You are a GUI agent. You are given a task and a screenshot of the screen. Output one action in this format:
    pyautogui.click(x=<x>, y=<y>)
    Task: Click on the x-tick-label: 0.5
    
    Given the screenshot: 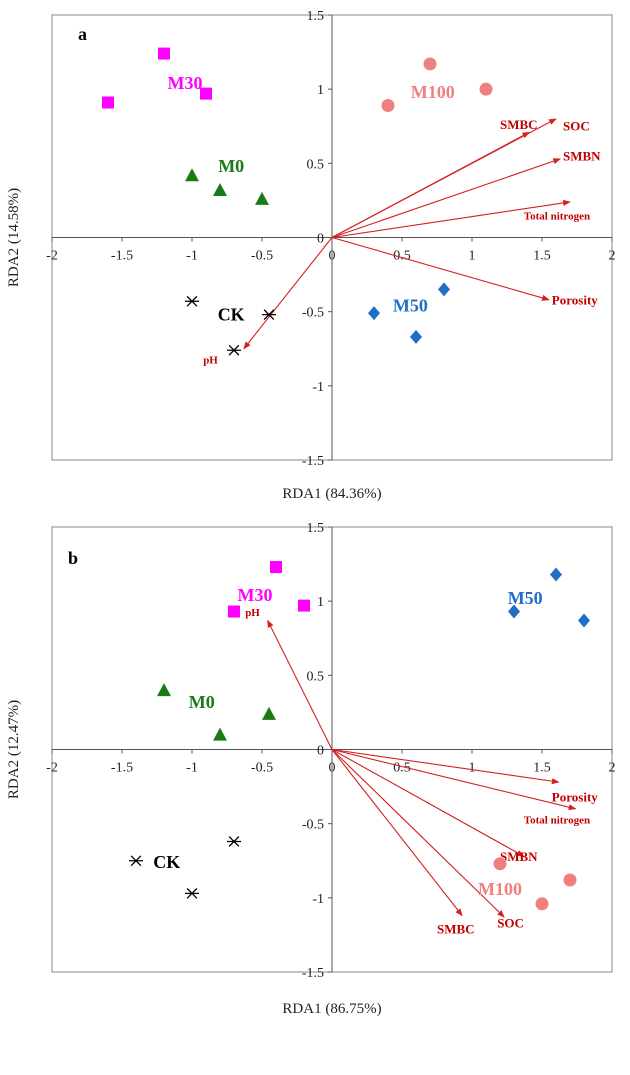 What is the action you would take?
    pyautogui.click(x=402, y=256)
    